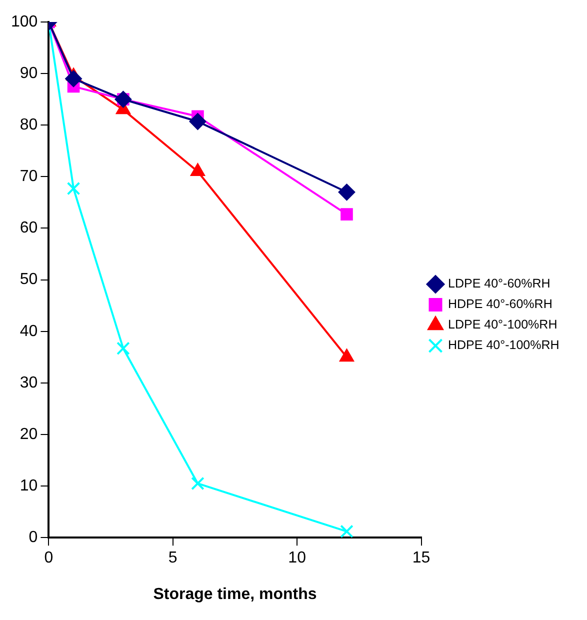 This screenshot has height=620, width=587. Describe the element at coordinates (29, 228) in the screenshot. I see `y-tick-label: 60` at that location.